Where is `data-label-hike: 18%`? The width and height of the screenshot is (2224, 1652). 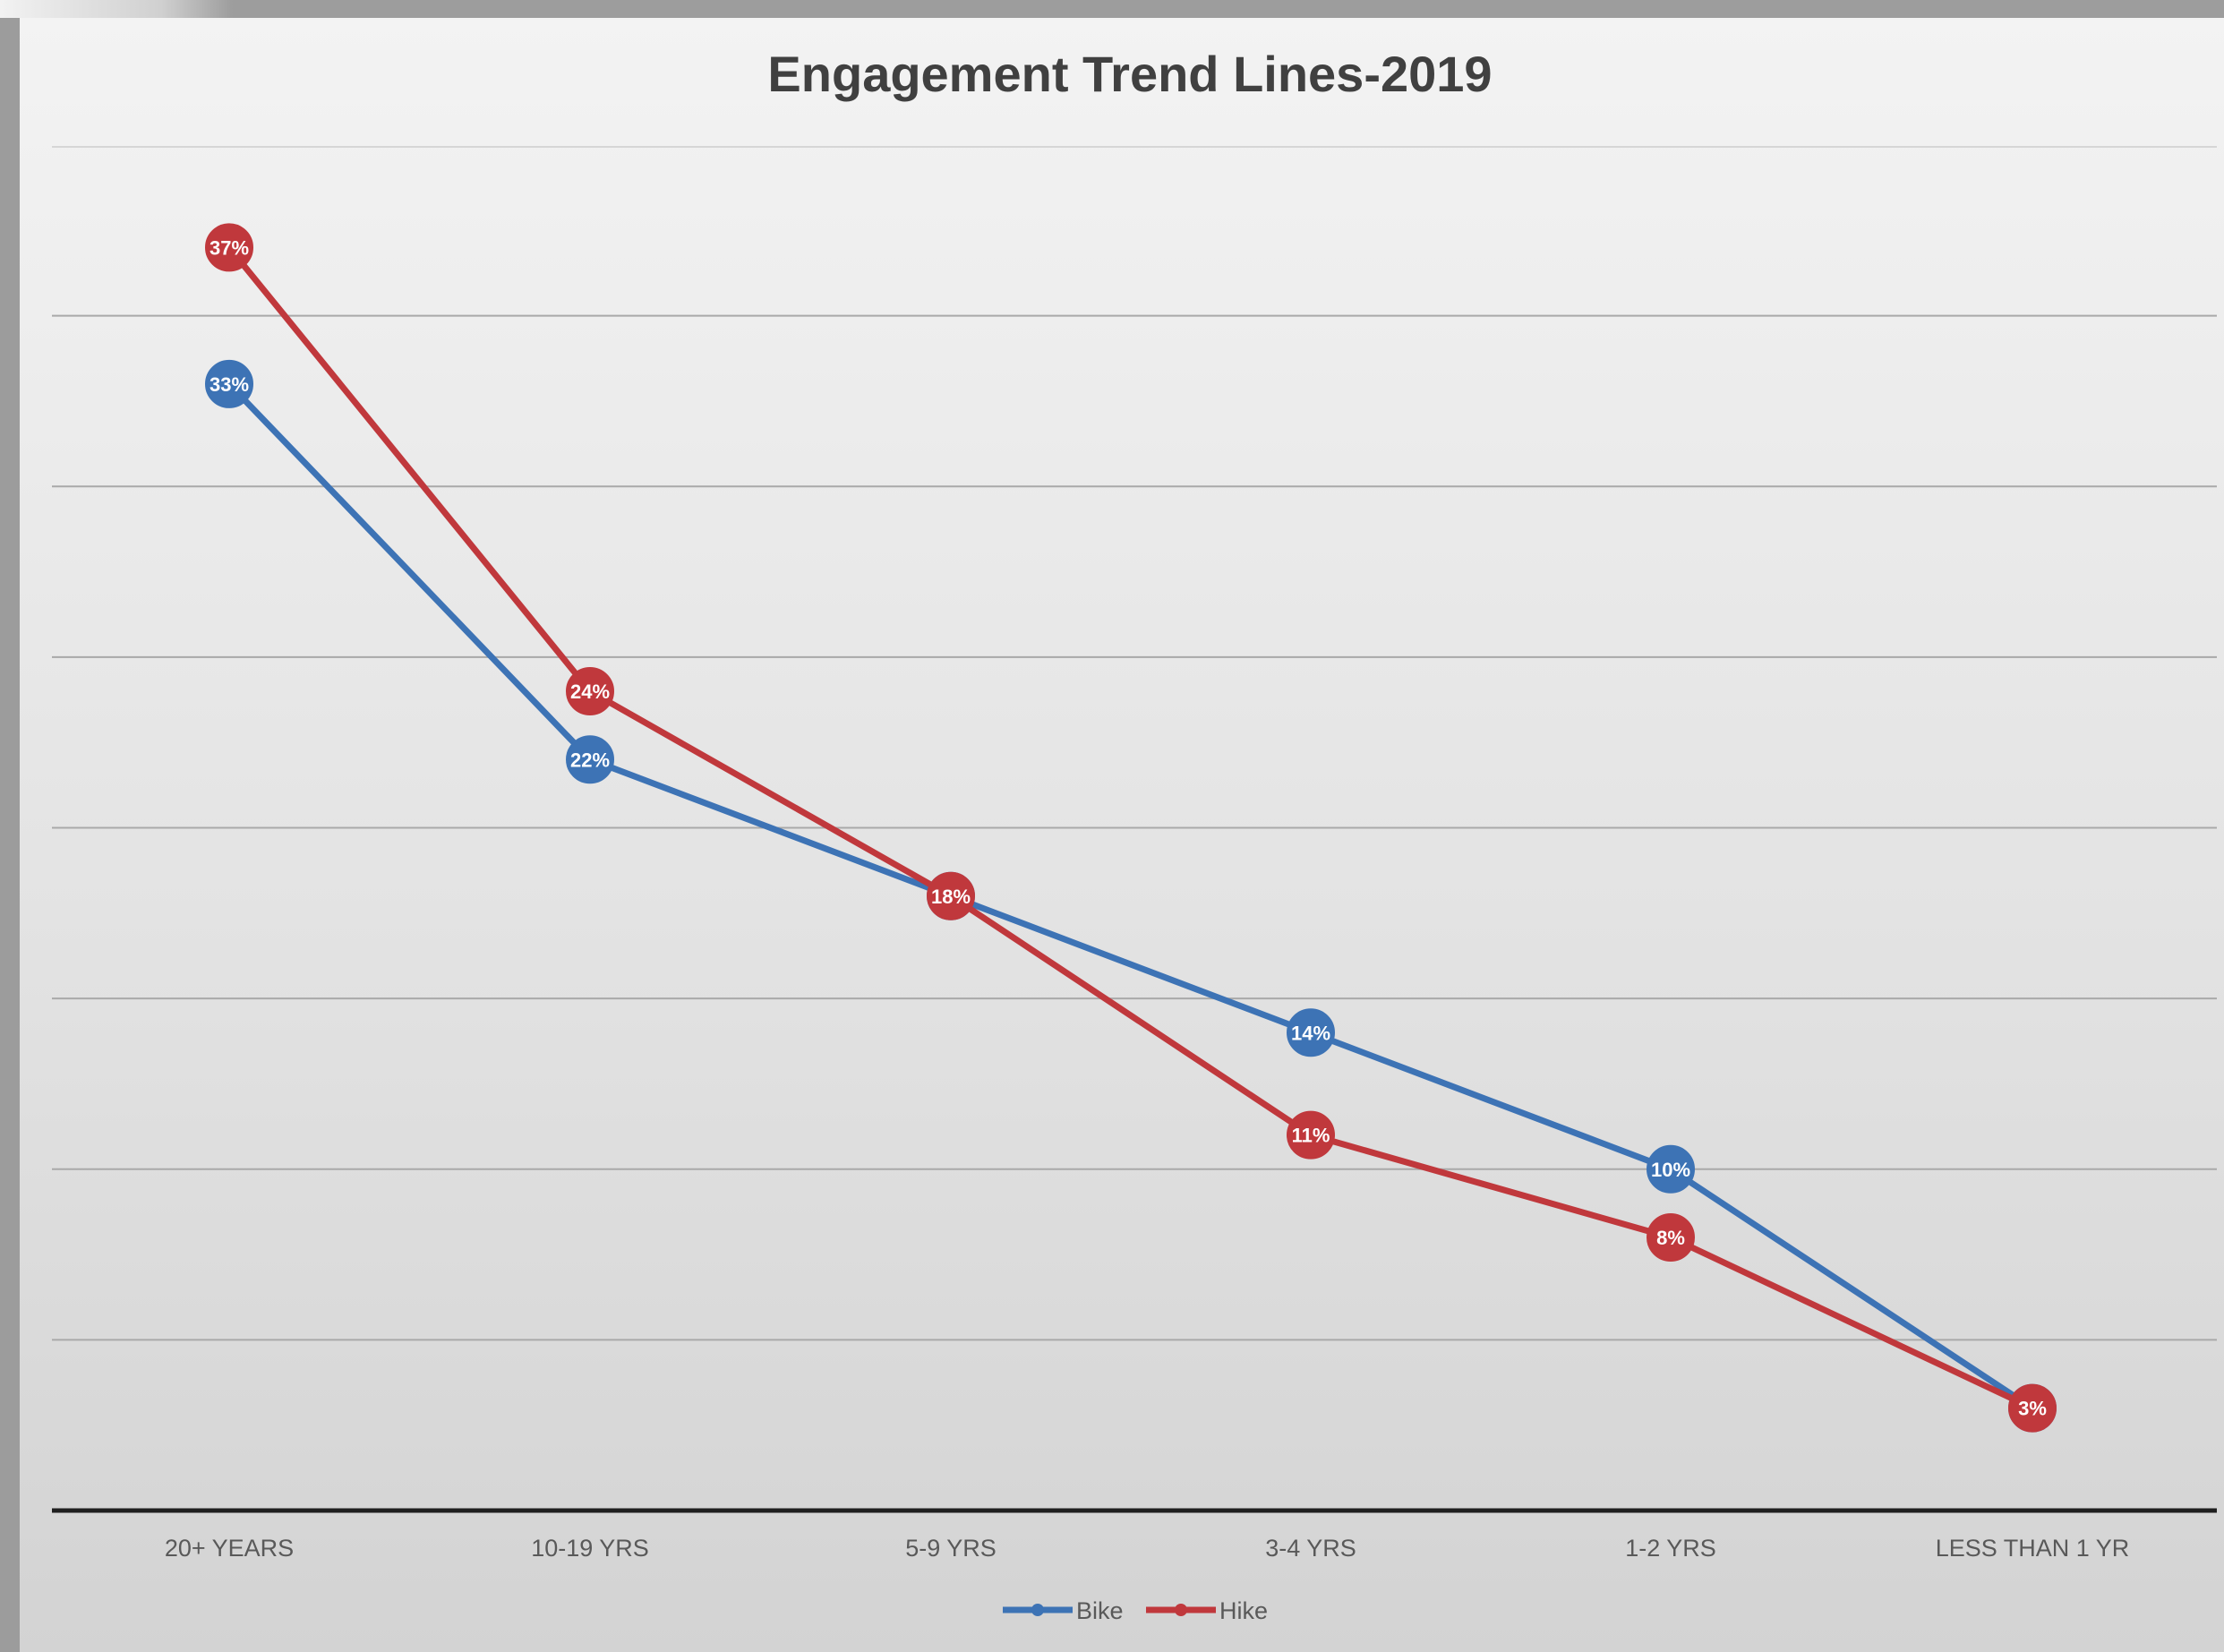
data-label-hike: 18% is located at coordinates (951, 897).